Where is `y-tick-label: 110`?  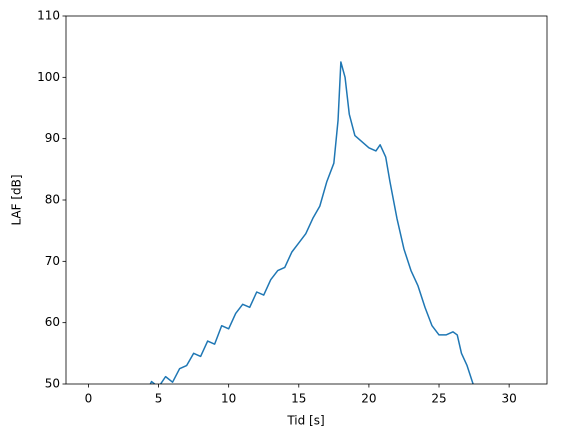
y-tick-label: 110 is located at coordinates (48, 16).